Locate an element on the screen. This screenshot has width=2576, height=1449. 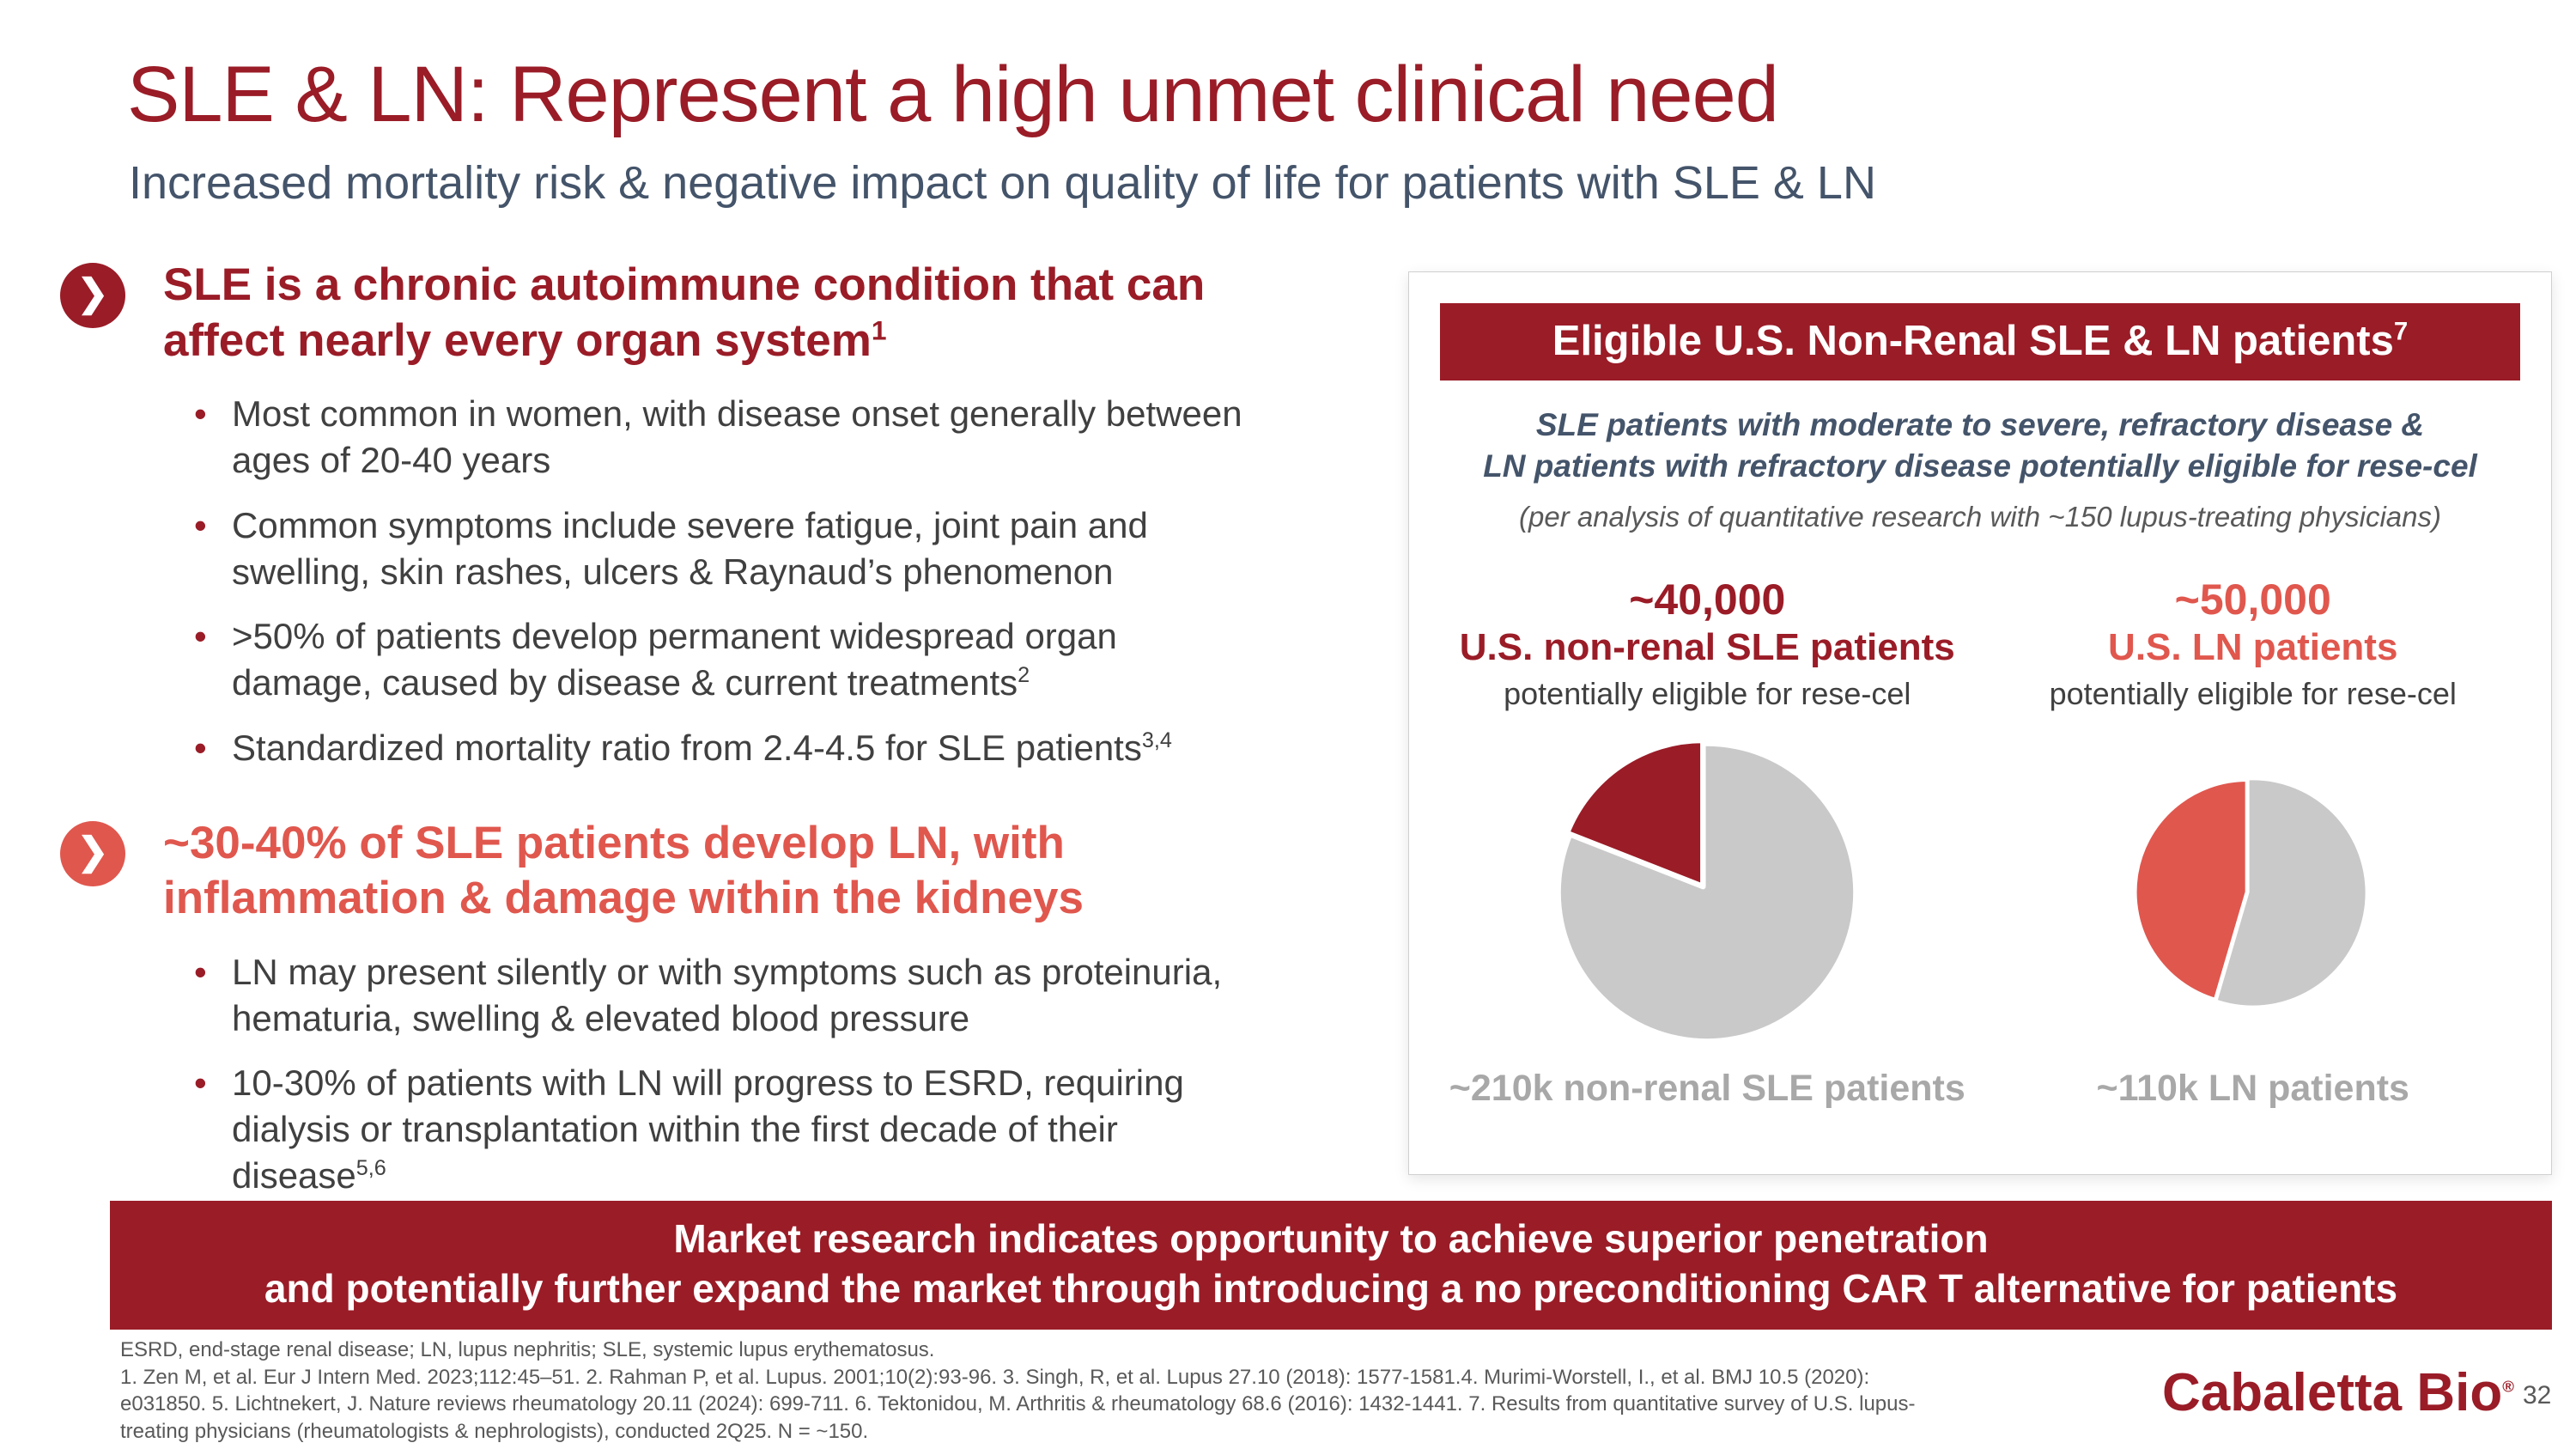
panel-header-sup: 7 is located at coordinates (2401, 331).